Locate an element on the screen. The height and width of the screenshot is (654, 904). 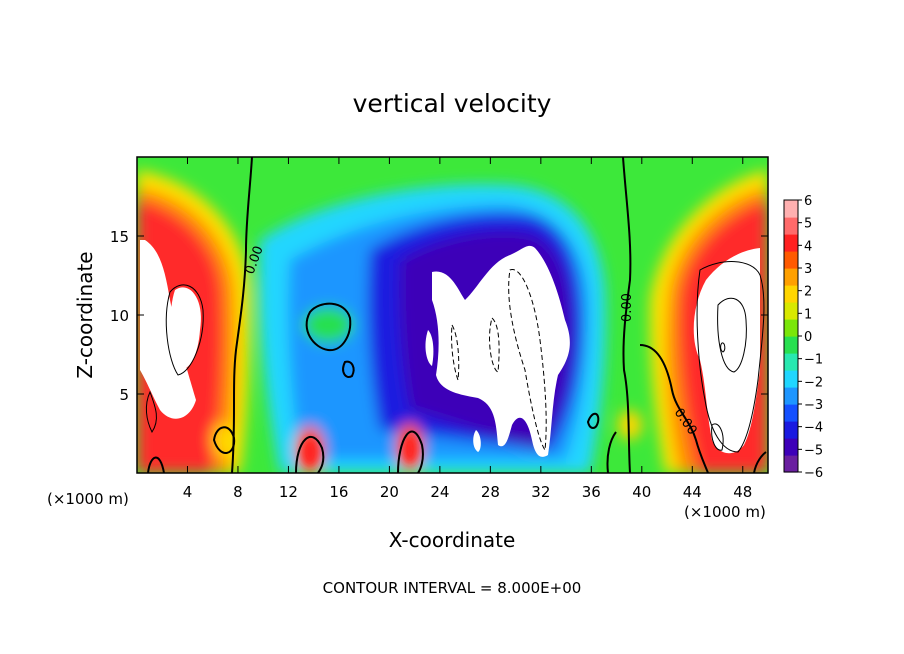
y-tick-label: 5 is located at coordinates (124, 395).